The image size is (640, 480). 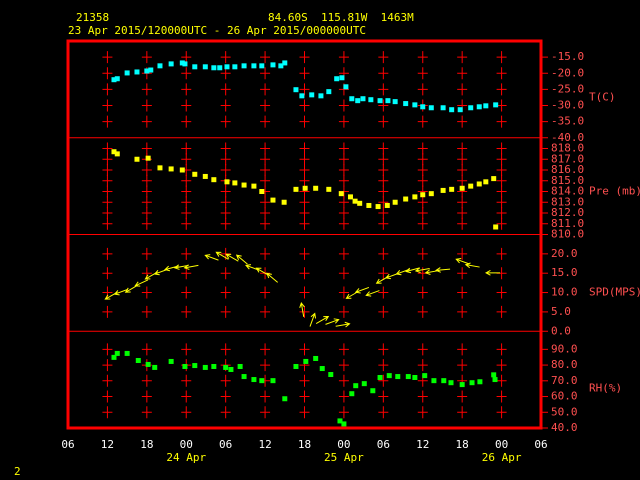 I want to click on y-tick-label: 815.0, so click(x=567, y=180).